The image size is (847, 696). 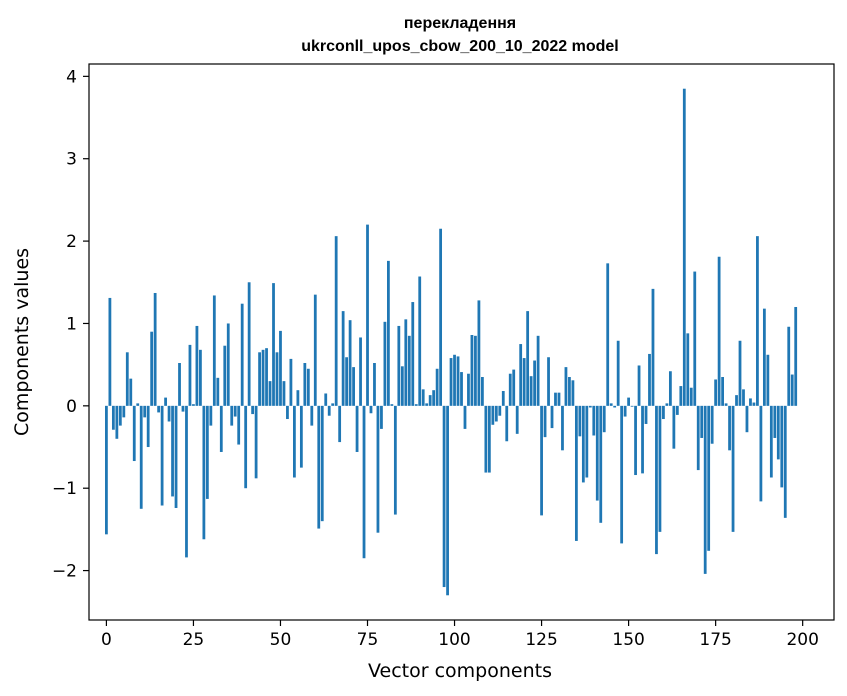 I want to click on x-tick-label: 175, so click(x=715, y=640).